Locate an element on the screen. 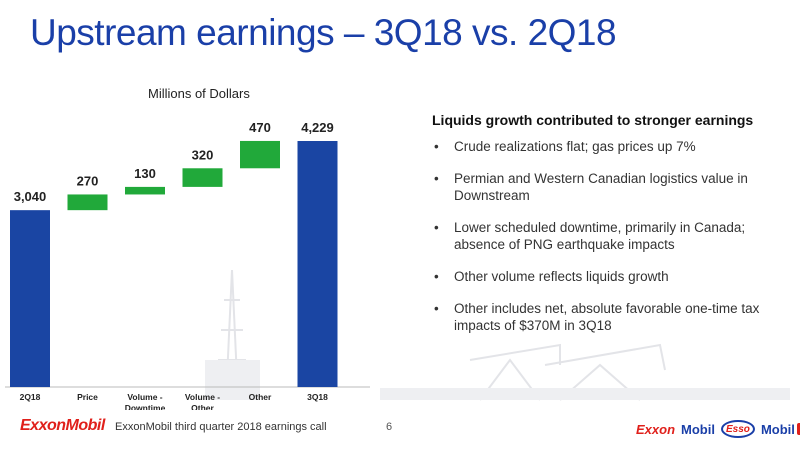 The height and width of the screenshot is (450, 800). data-label: 130 is located at coordinates (145, 173).